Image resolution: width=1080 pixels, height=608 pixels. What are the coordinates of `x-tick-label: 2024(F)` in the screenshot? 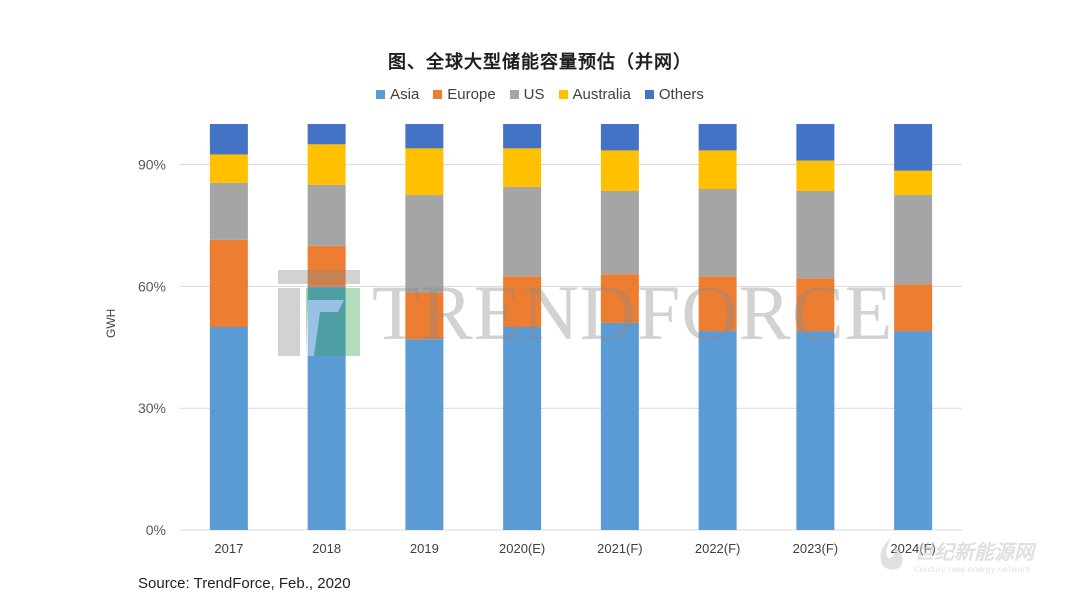 It's located at (913, 548).